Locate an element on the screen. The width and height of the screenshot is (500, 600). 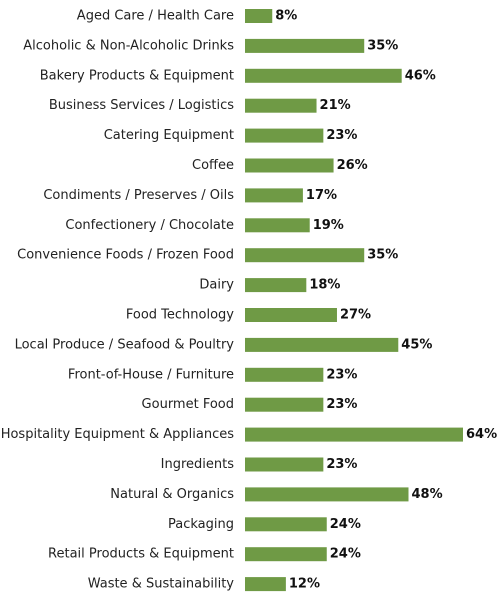
category-label: Dairy is located at coordinates (216, 285).